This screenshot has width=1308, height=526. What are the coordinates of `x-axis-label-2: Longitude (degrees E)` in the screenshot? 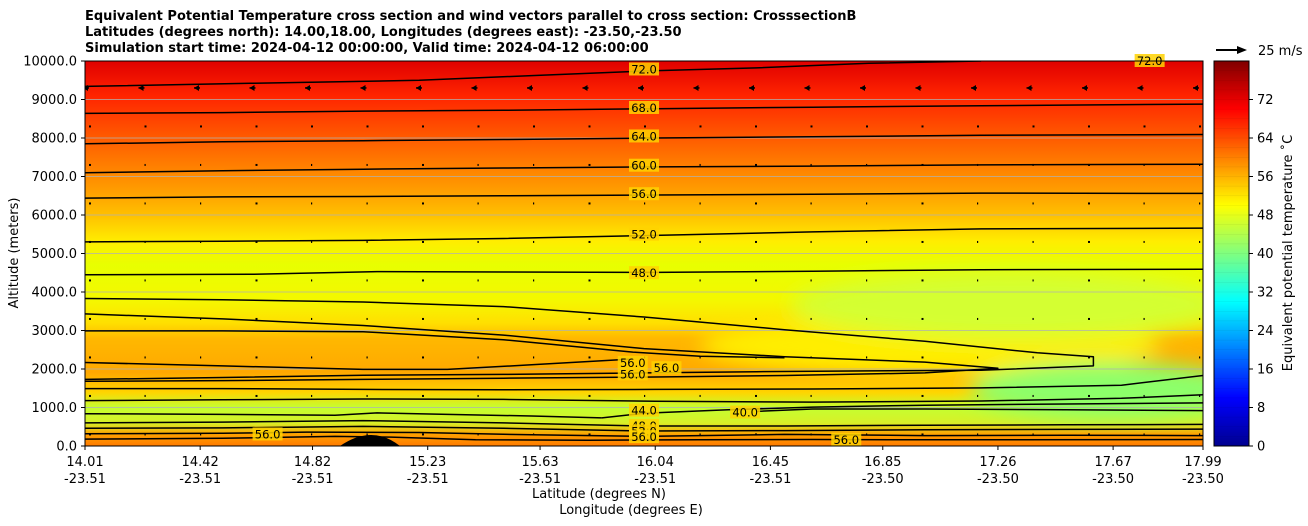 It's located at (631, 510).